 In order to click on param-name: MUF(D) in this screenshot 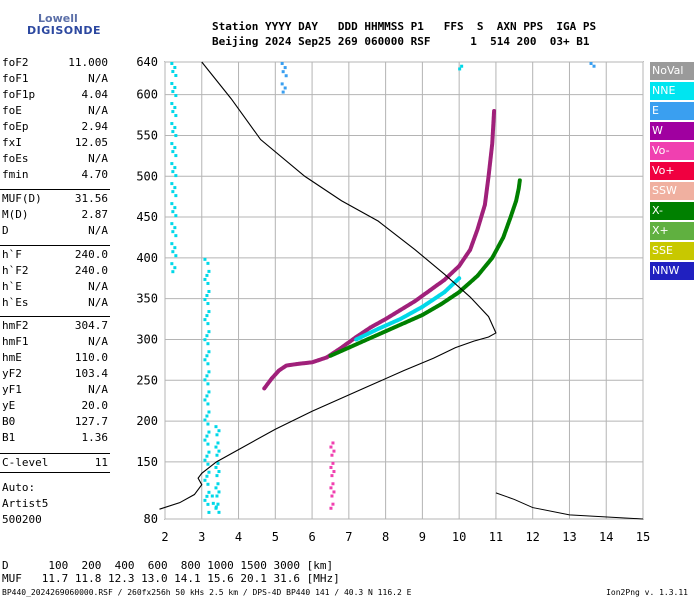, I will do `click(22, 198)`.